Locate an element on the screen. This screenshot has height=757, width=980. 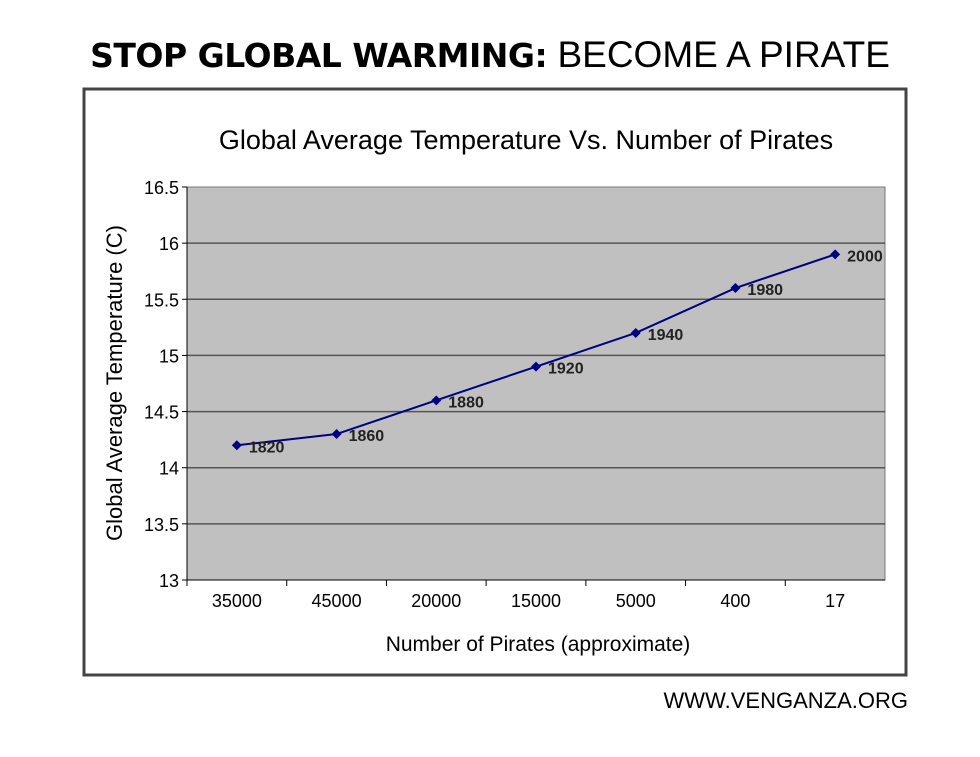
y-tick-label: 15 is located at coordinates (169, 356).